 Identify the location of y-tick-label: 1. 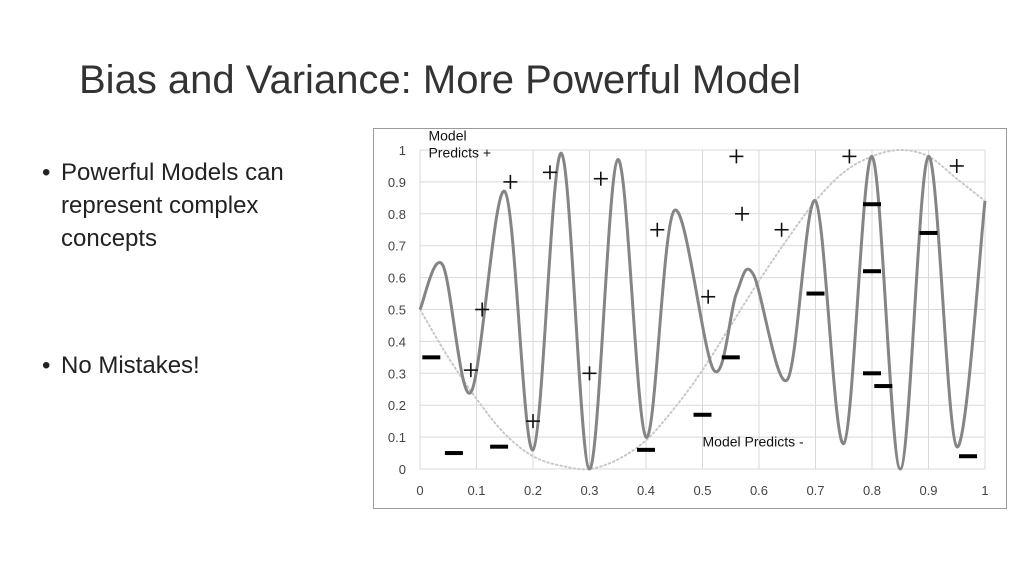
(402, 150).